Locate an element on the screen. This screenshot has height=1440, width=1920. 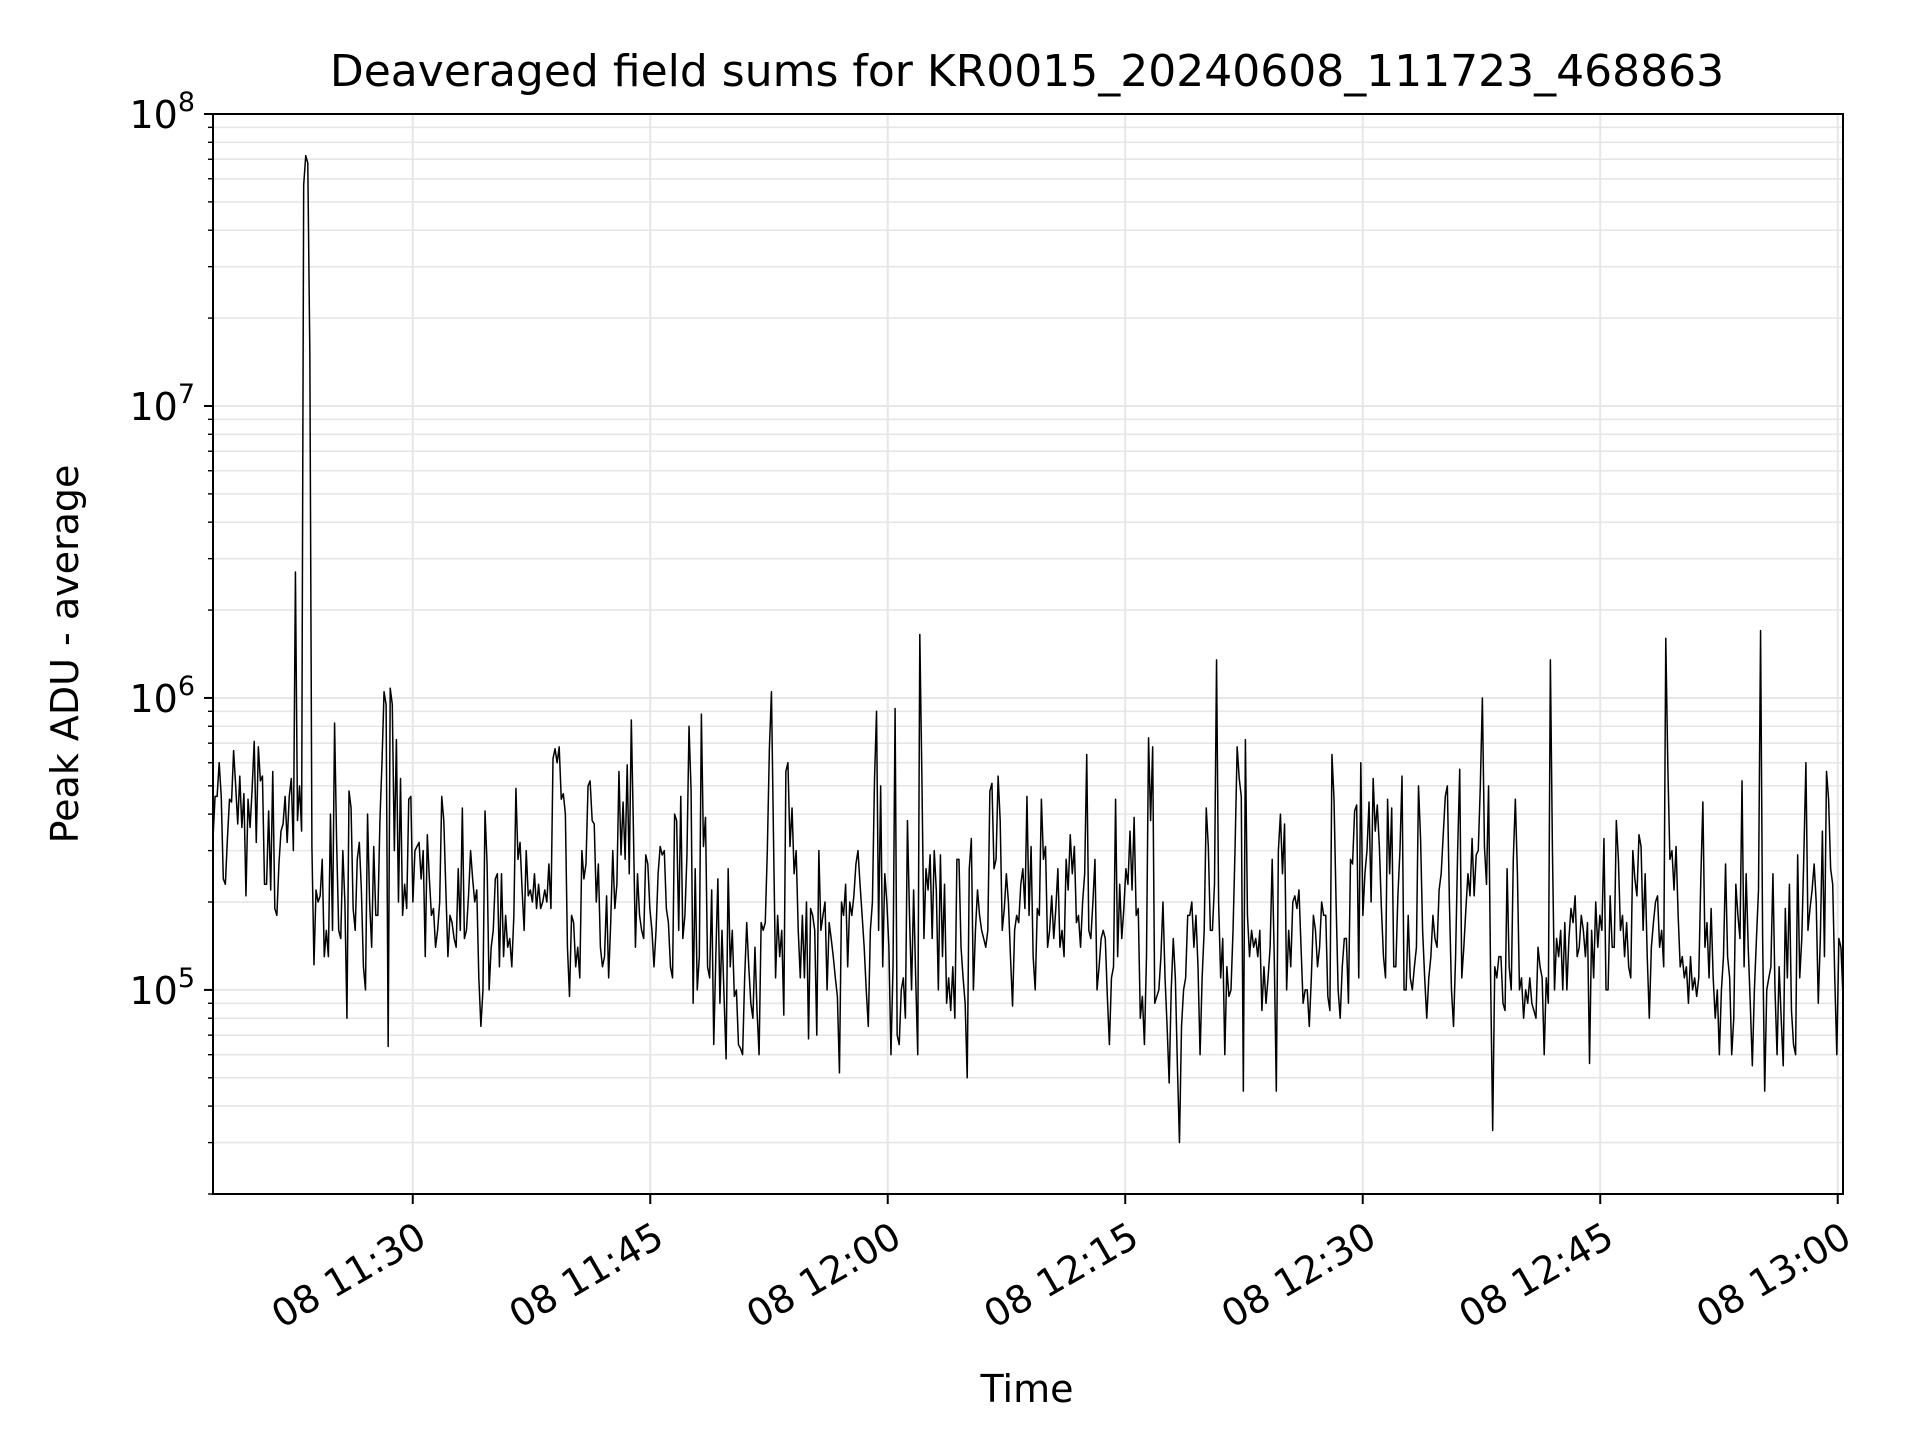
y-tick-label: 10⁶ is located at coordinates (162, 696).